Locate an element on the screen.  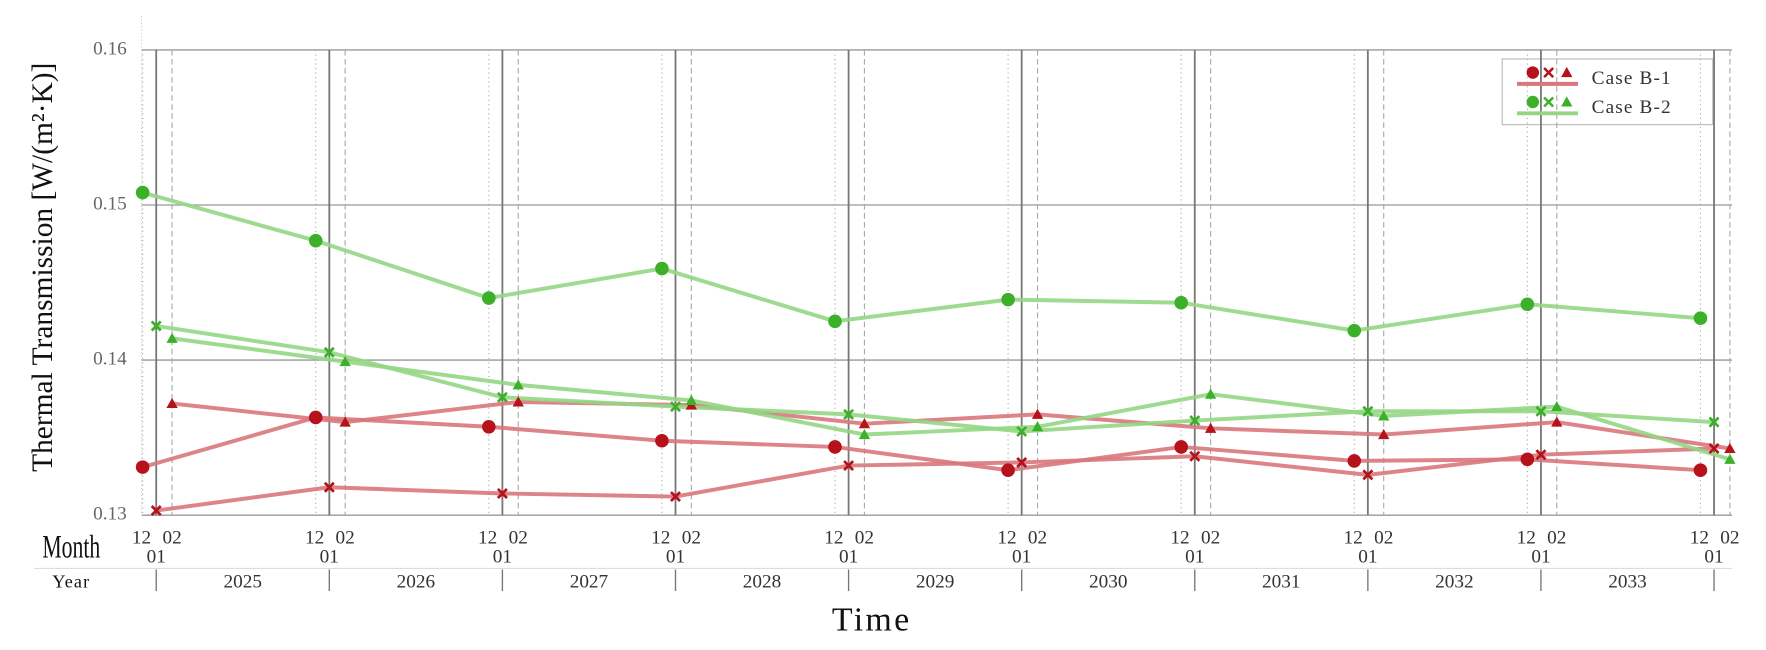
year-label: 2029 is located at coordinates (935, 582).